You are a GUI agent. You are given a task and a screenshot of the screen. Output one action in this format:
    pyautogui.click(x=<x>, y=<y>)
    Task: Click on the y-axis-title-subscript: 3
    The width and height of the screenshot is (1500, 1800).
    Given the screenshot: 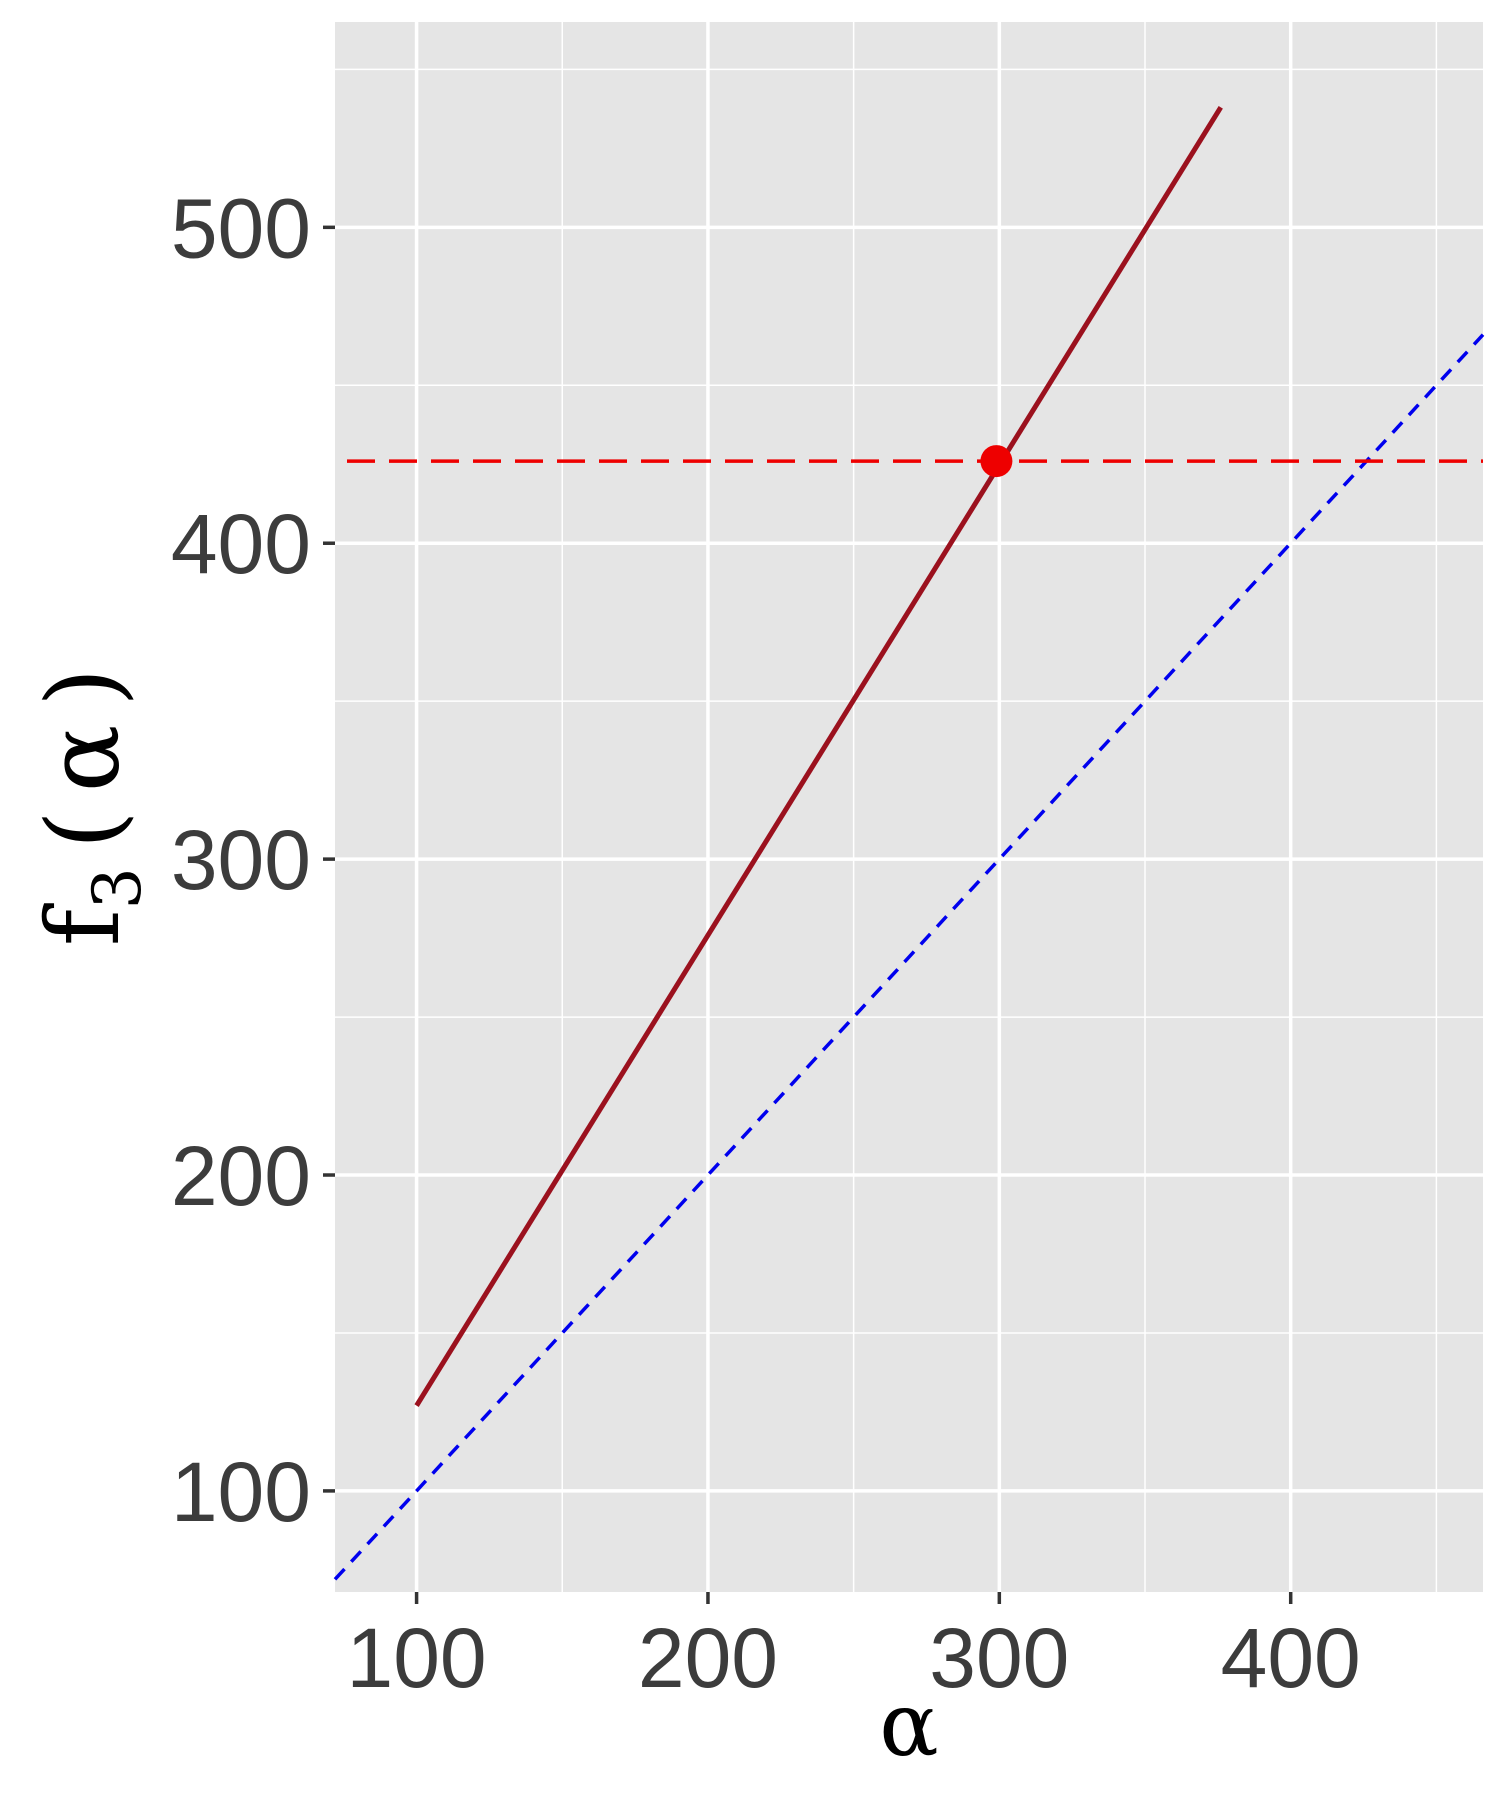 What is the action you would take?
    pyautogui.click(x=117, y=888)
    